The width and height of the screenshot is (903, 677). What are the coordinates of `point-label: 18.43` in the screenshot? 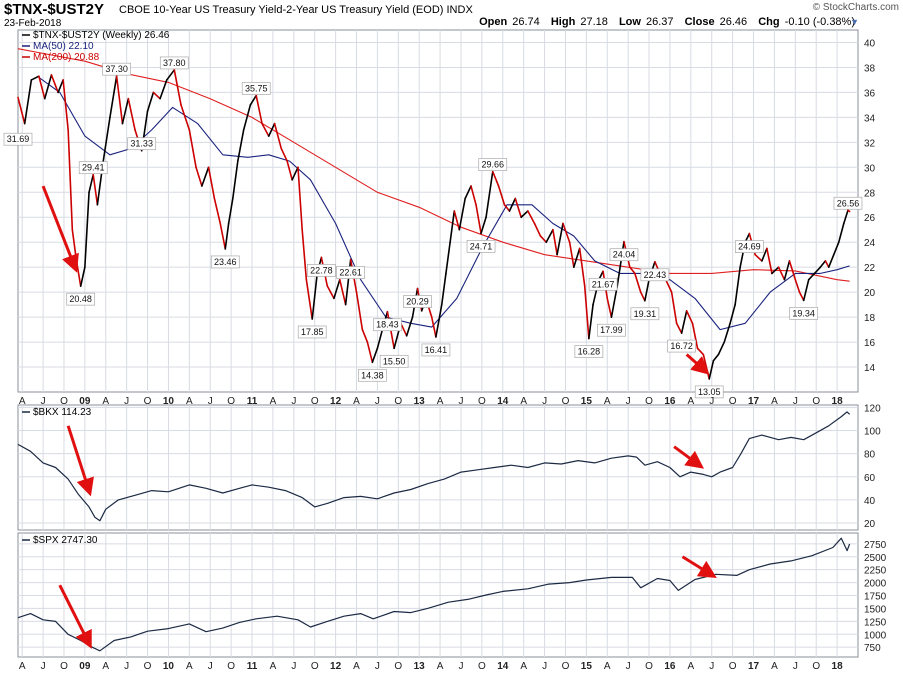 It's located at (387, 325).